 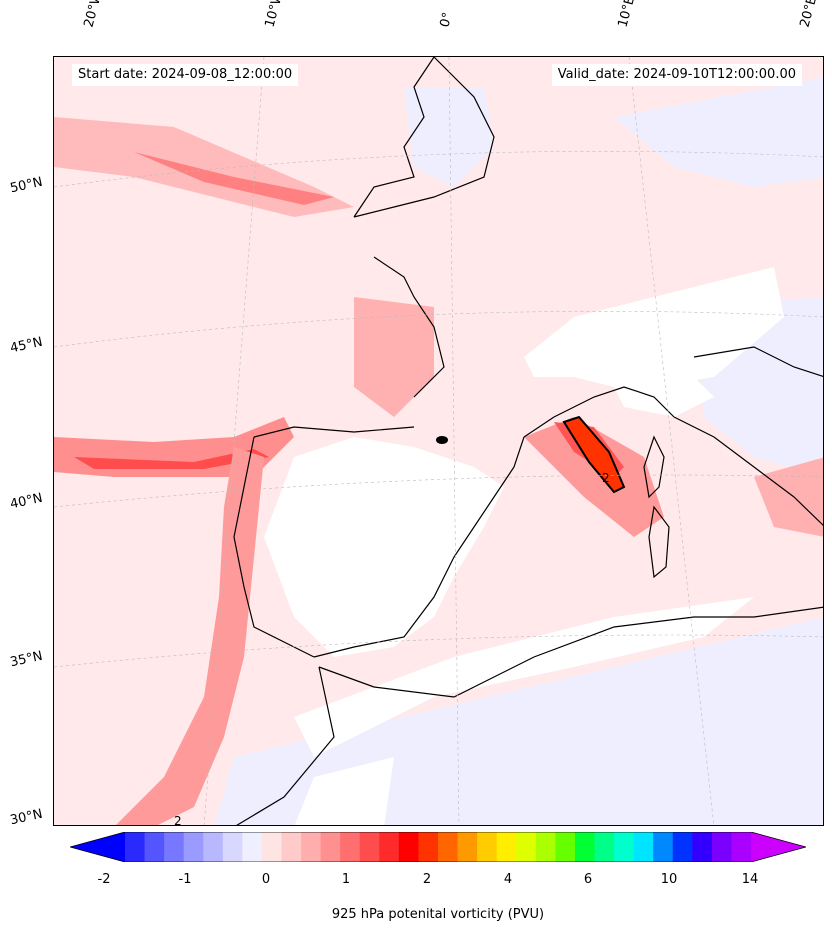 I want to click on low-pv-britain, so click(x=449, y=137).